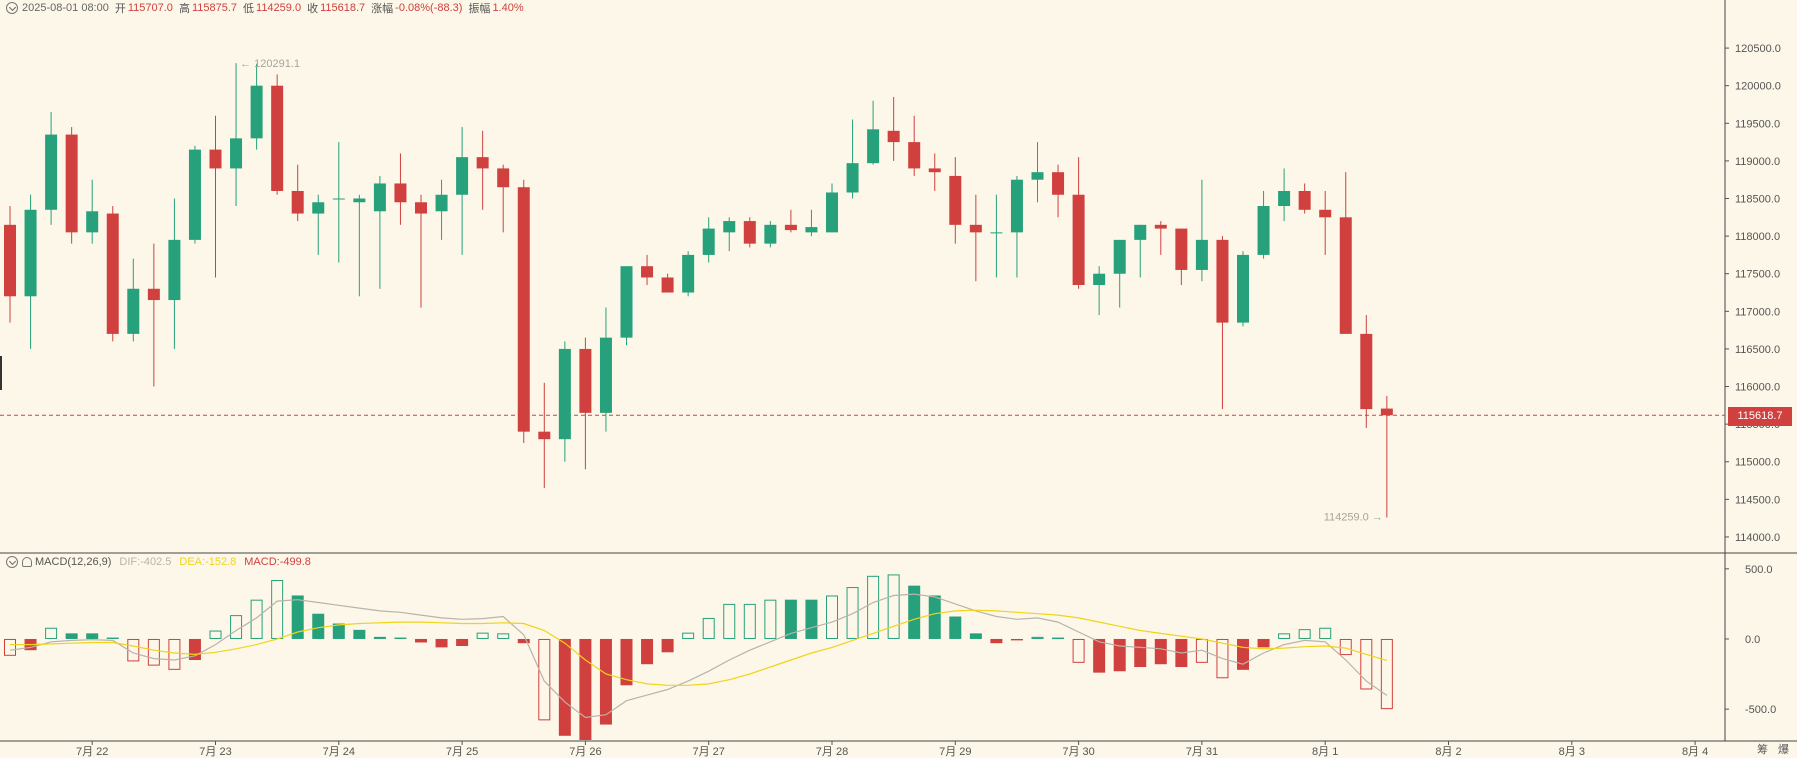  What do you see at coordinates (479, 9) in the screenshot?
I see `amplitude-label: 振幅` at bounding box center [479, 9].